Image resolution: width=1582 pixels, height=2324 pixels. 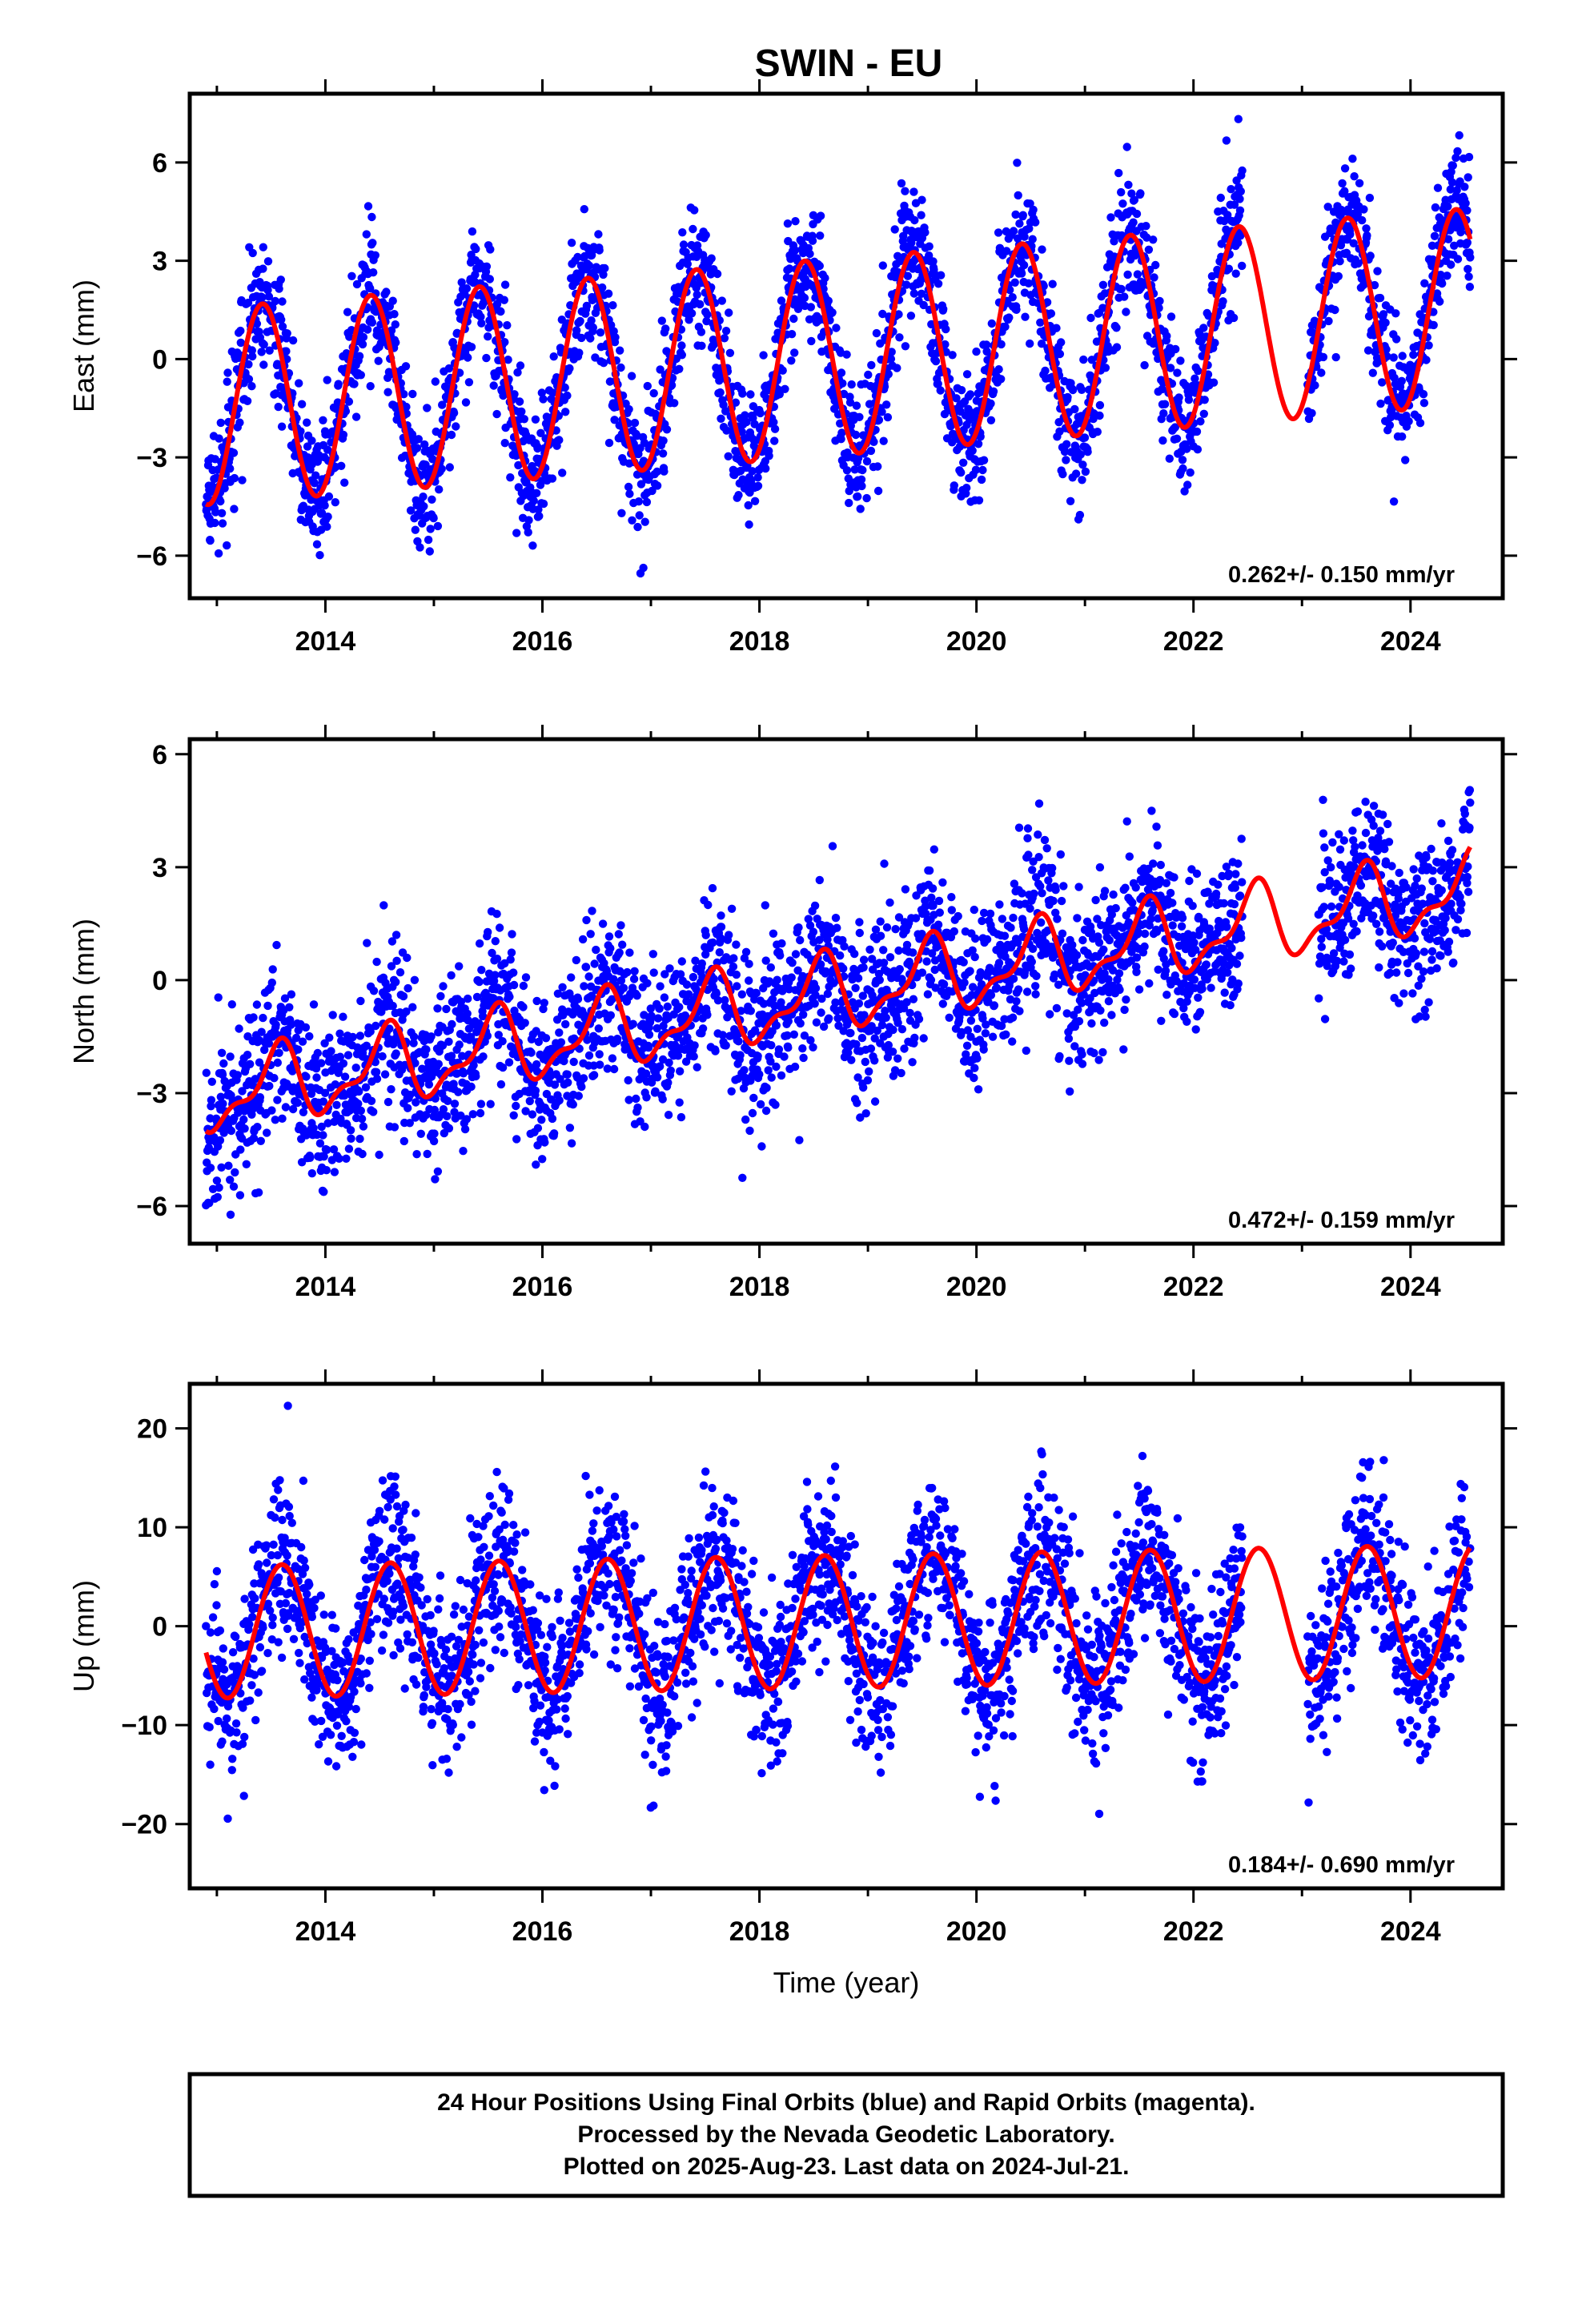 I want to click on chart-title: SWIN - EU, so click(x=849, y=63).